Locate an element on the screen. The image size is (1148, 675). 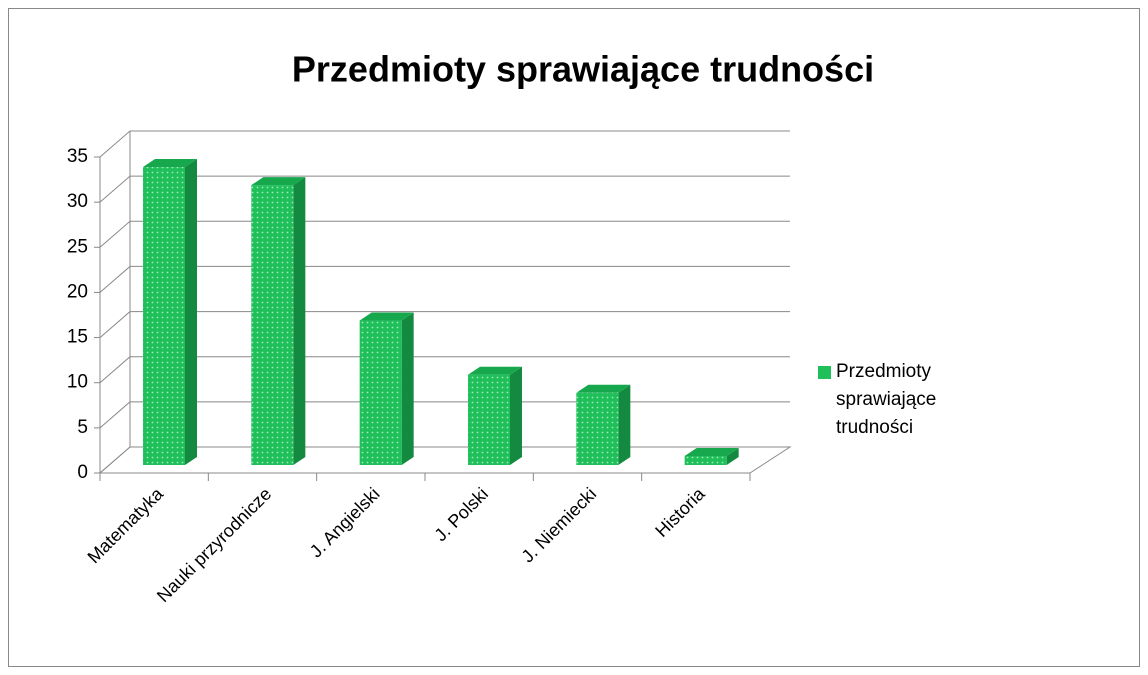
chart-title: Przedmioty sprawiające trudności is located at coordinates (583, 69).